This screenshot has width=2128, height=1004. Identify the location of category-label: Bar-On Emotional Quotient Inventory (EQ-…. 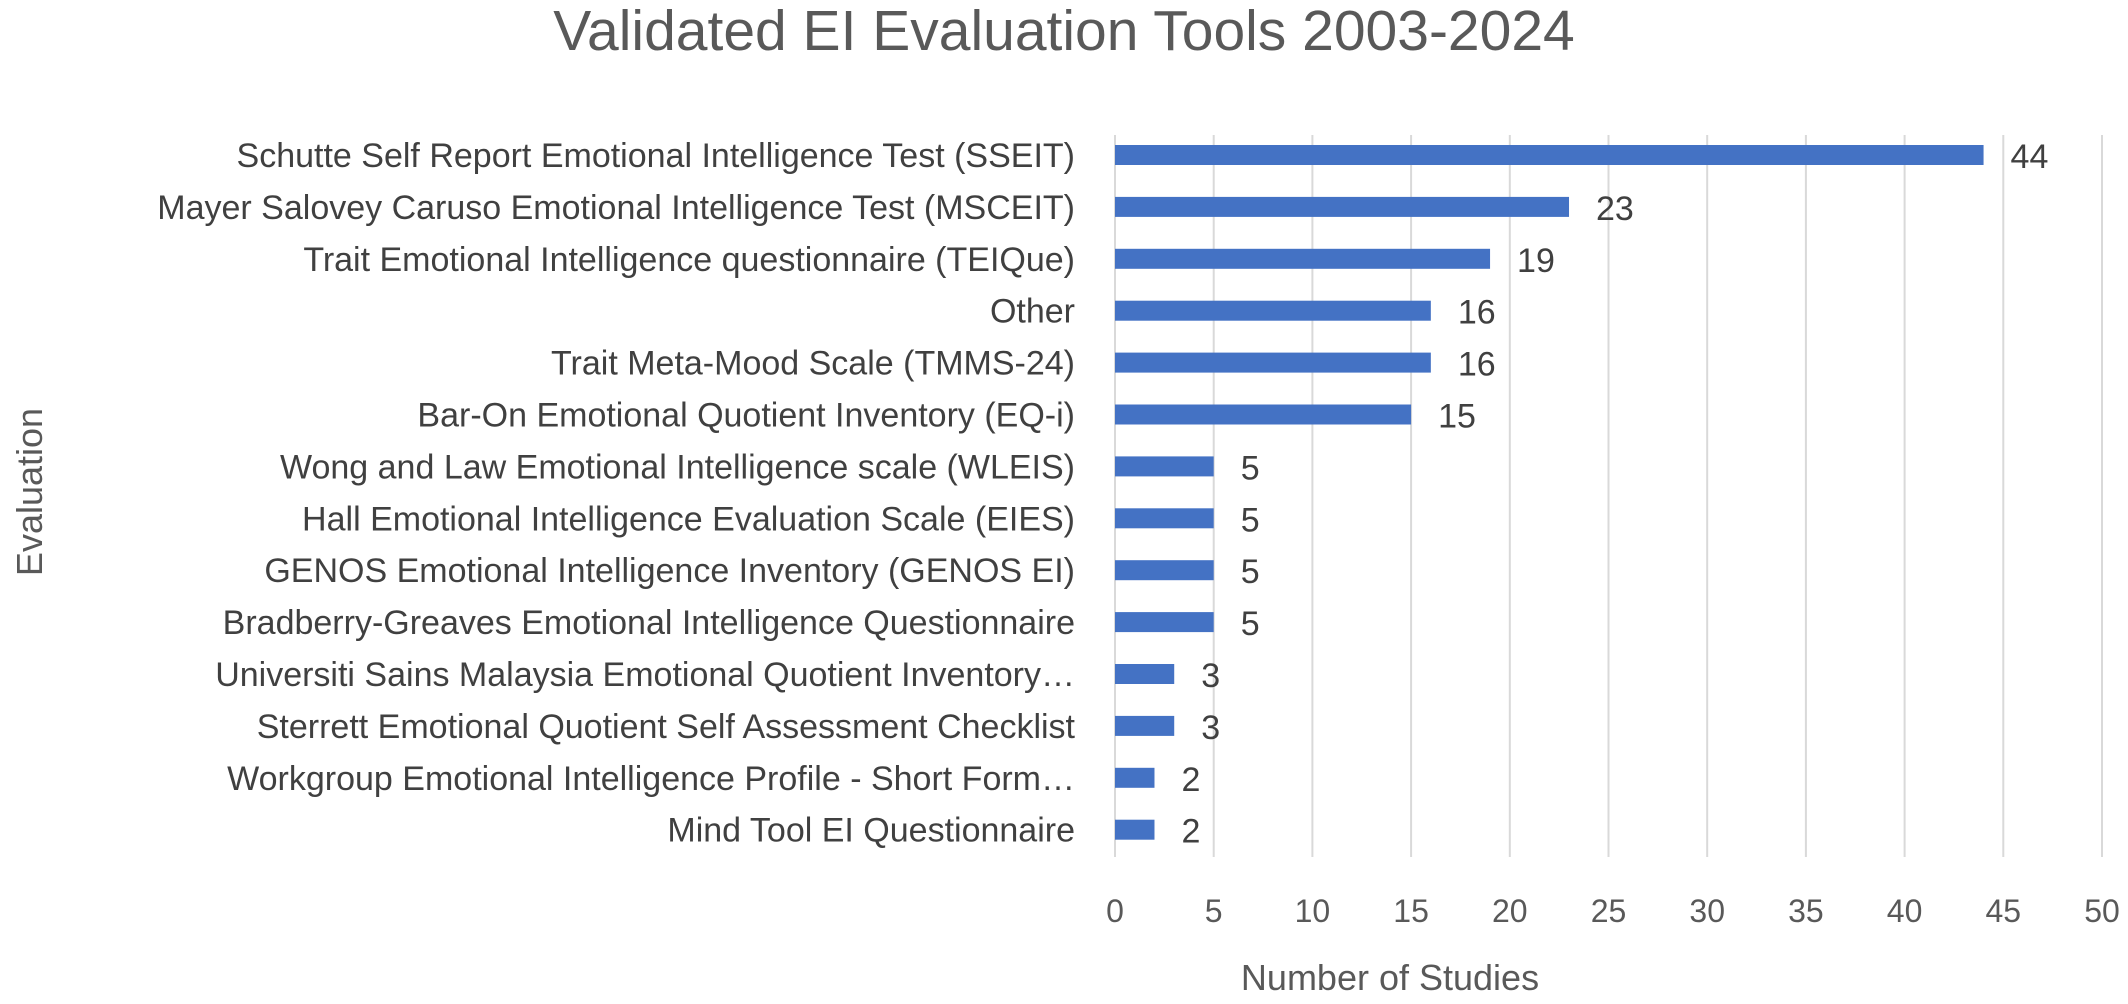
(746, 416).